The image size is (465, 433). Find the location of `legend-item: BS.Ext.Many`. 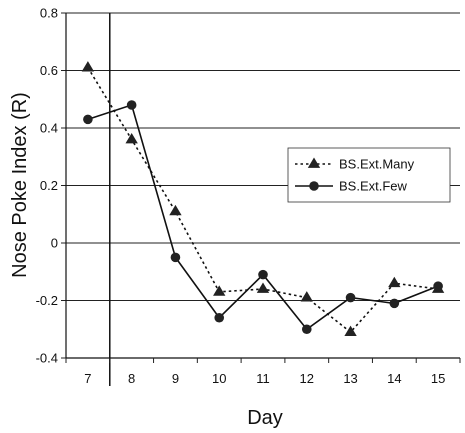

legend-item: BS.Ext.Many is located at coordinates (355, 164).